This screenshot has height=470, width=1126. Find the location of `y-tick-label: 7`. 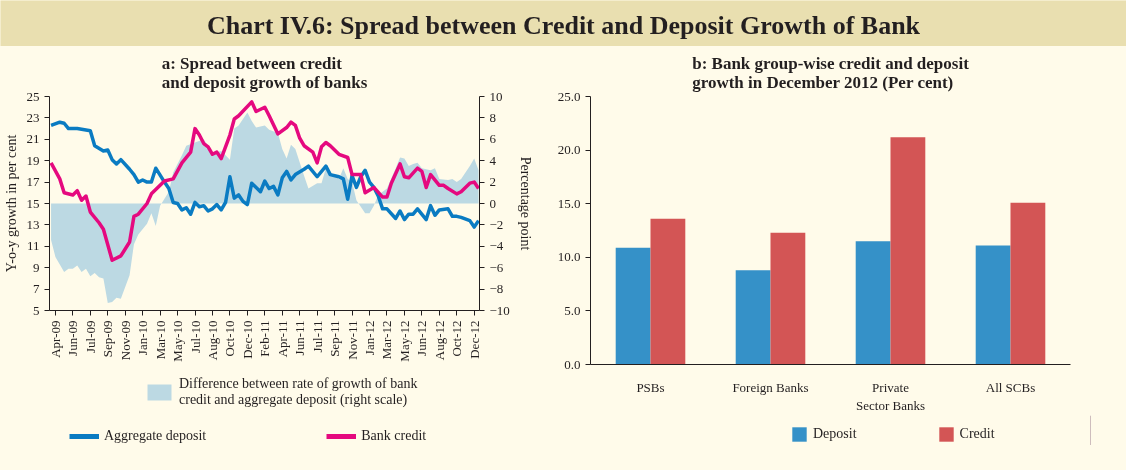

y-tick-label: 7 is located at coordinates (36, 289).